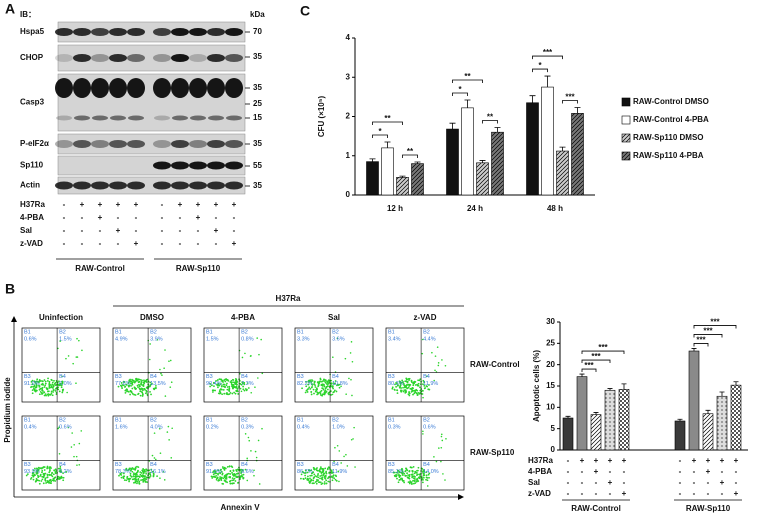  Describe the element at coordinates (247, 427) in the screenshot. I see `quadrant-percent: 0.3%` at that location.